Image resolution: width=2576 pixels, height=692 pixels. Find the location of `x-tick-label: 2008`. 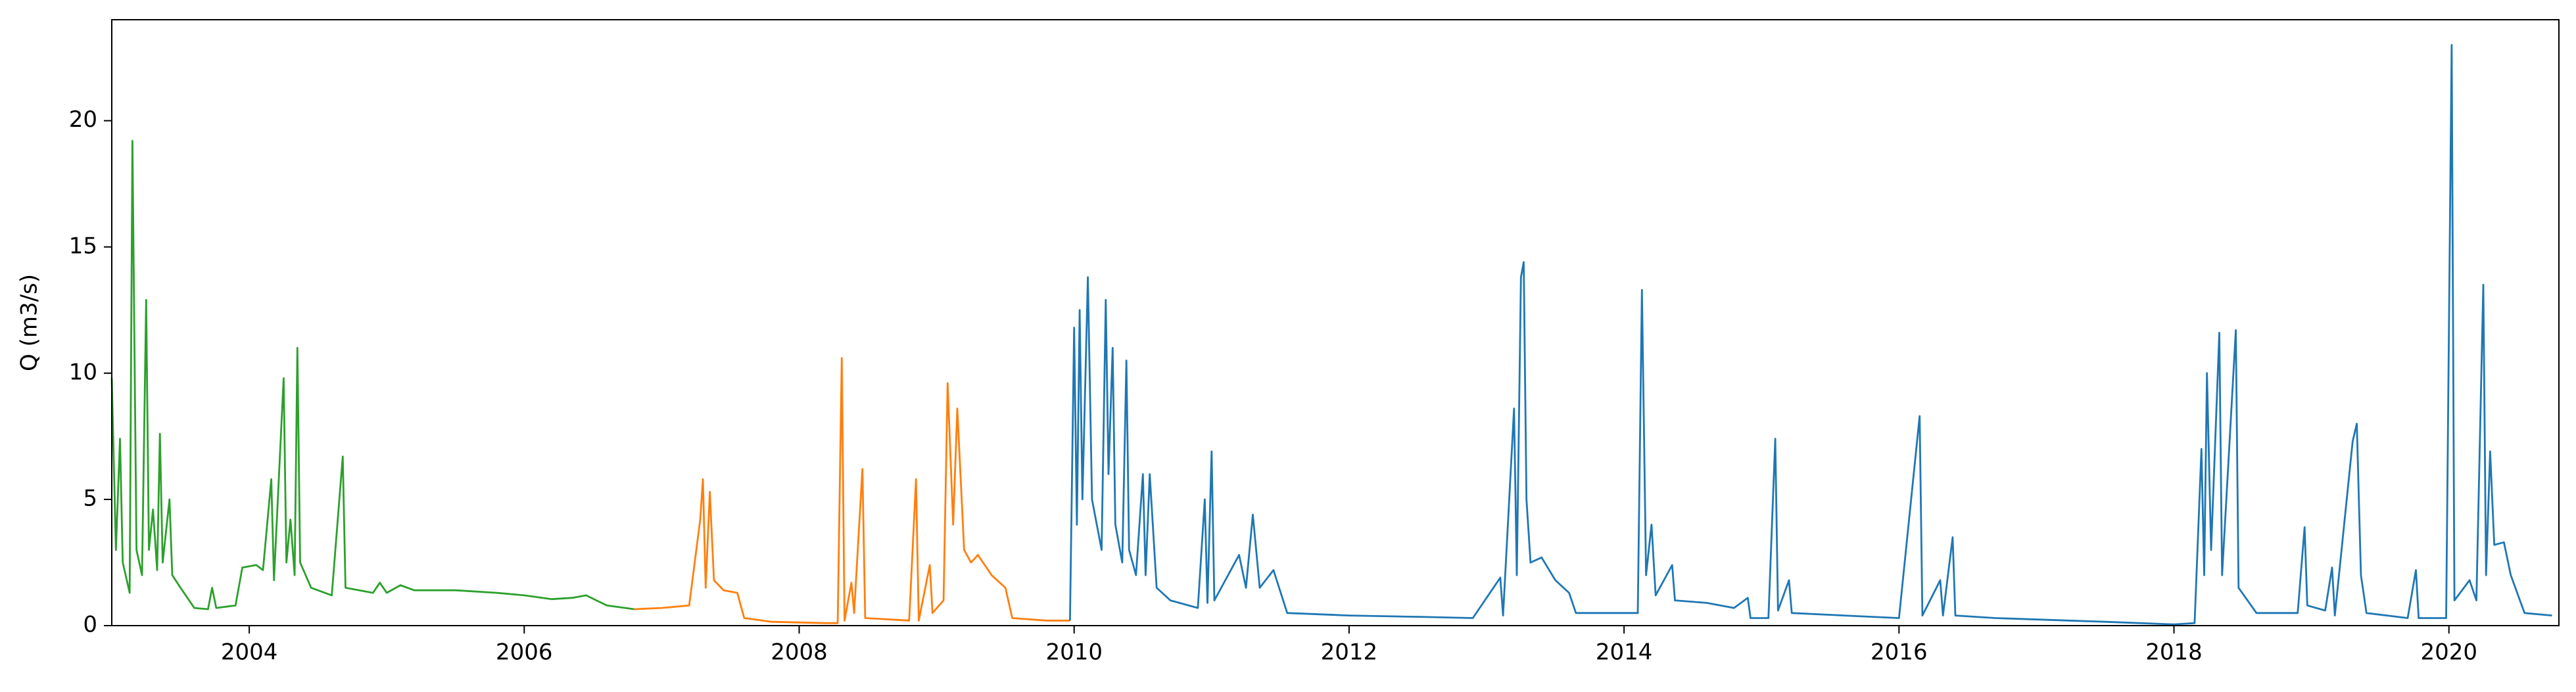

x-tick-label: 2008 is located at coordinates (799, 652).